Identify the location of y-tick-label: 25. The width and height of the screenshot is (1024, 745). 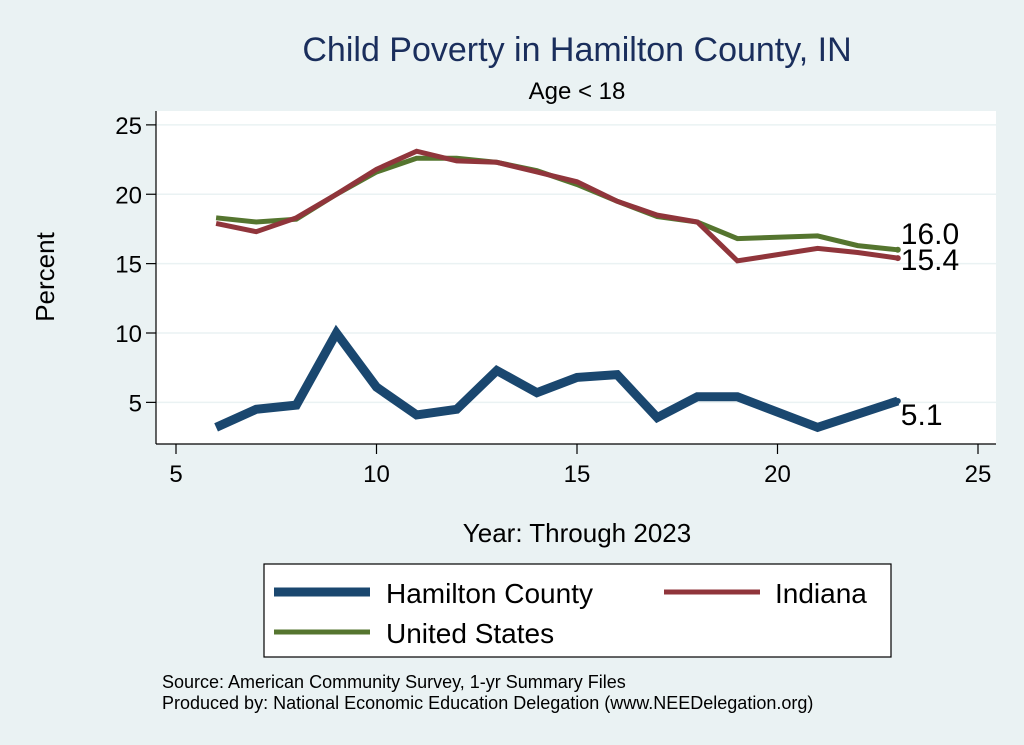
(128, 126).